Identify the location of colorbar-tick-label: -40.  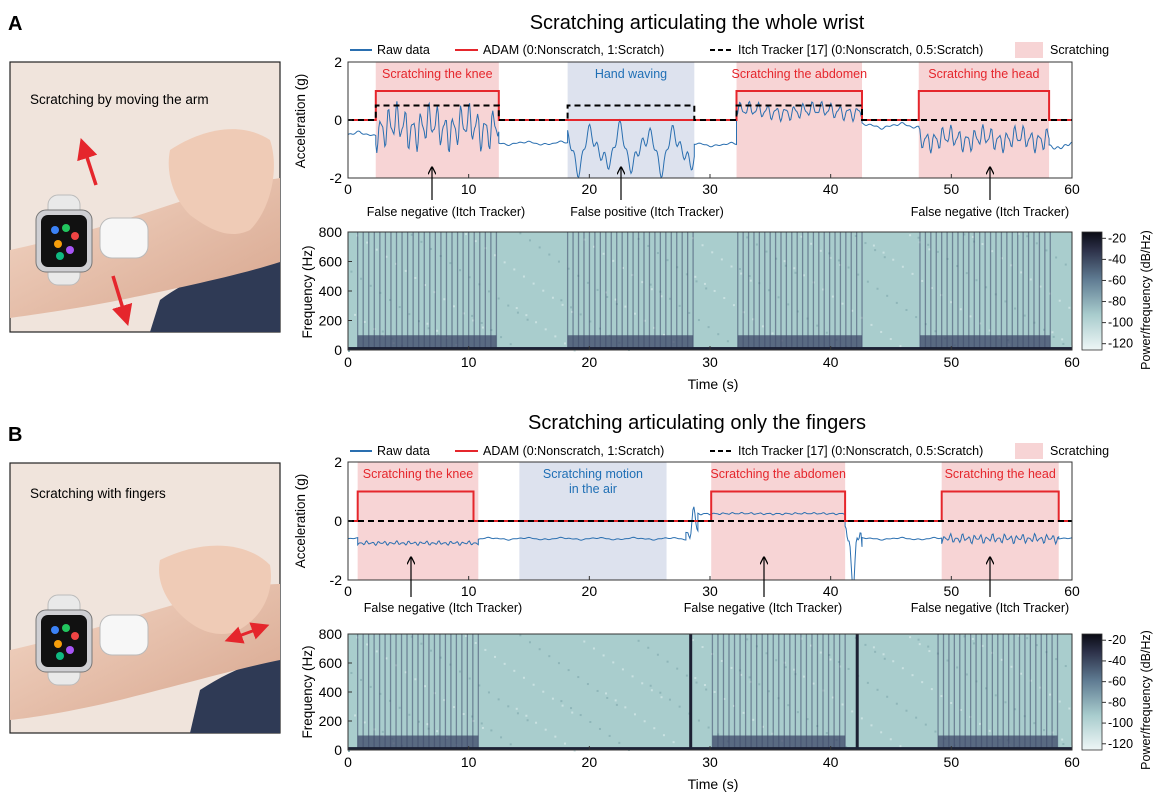
(1117, 259).